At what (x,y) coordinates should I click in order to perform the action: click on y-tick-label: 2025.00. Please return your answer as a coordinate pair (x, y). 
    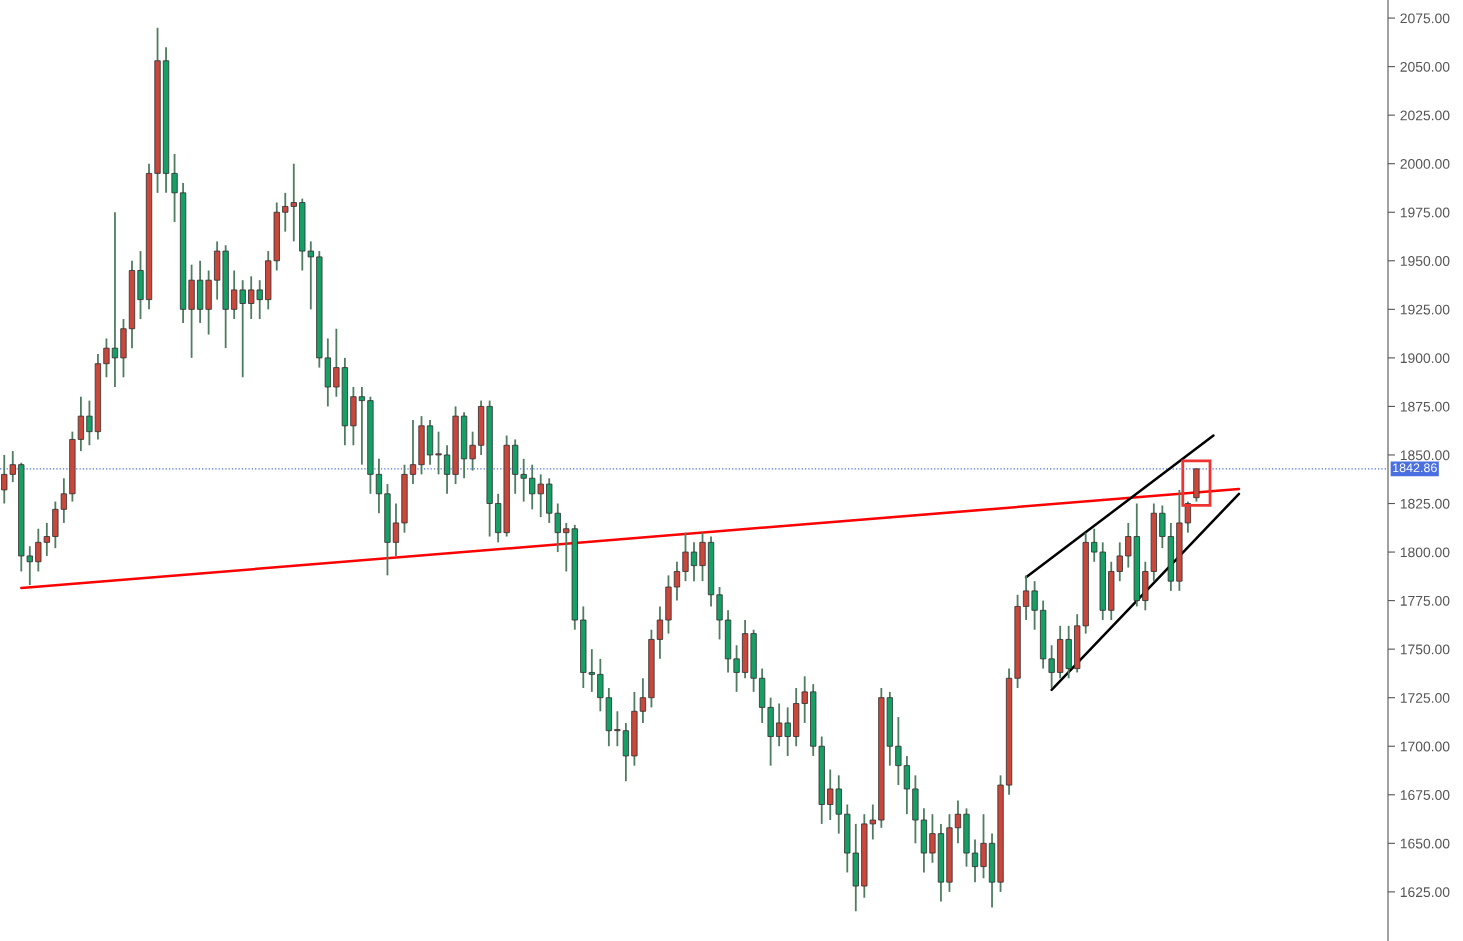
    Looking at the image, I should click on (1425, 115).